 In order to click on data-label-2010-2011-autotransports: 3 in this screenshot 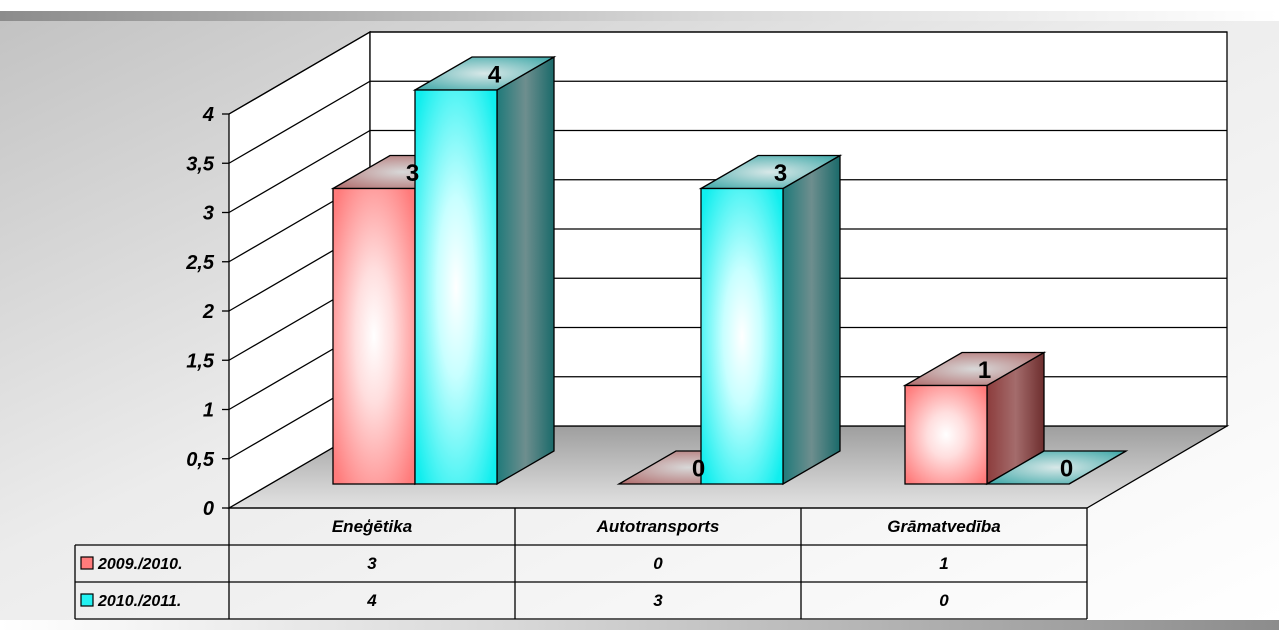, I will do `click(780, 173)`.